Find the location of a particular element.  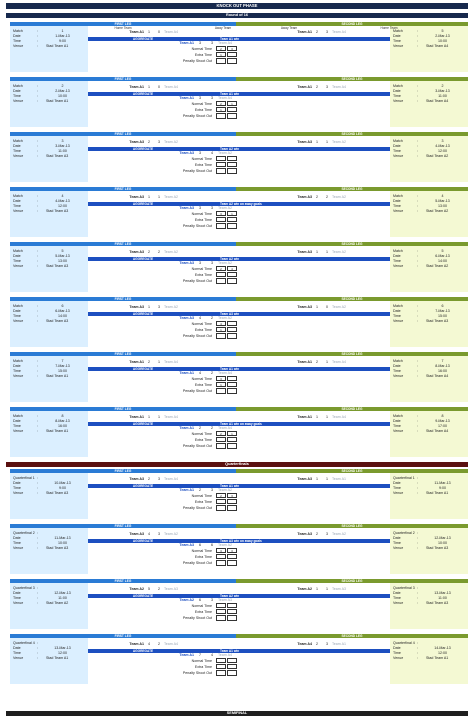

second-leg-match-value: 7 is located at coordinates (442, 361).